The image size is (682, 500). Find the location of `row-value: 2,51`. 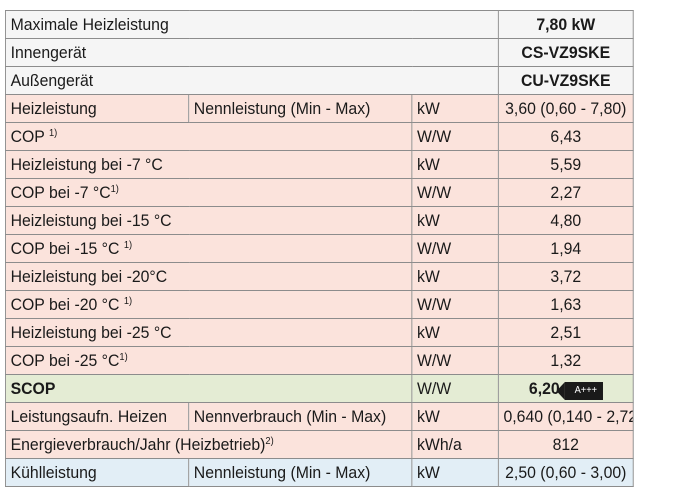

row-value: 2,51 is located at coordinates (565, 332).